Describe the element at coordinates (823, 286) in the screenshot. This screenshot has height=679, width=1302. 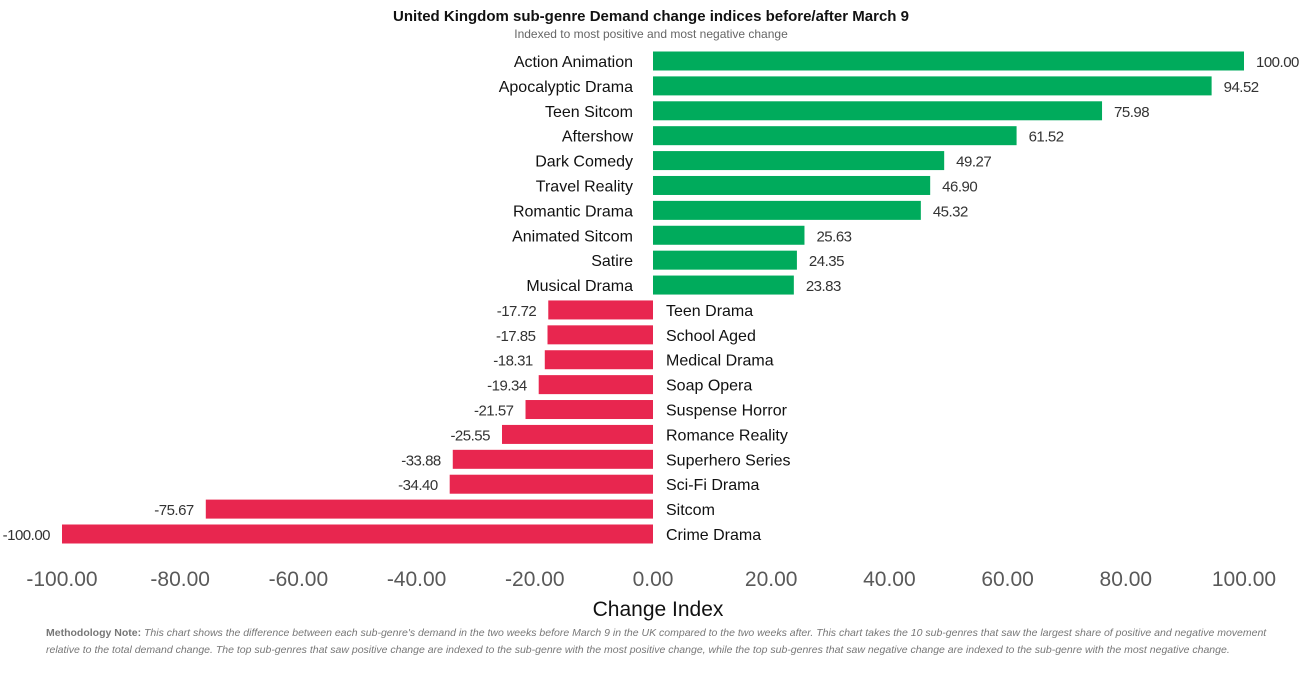
I see `value-label: 23.83` at that location.